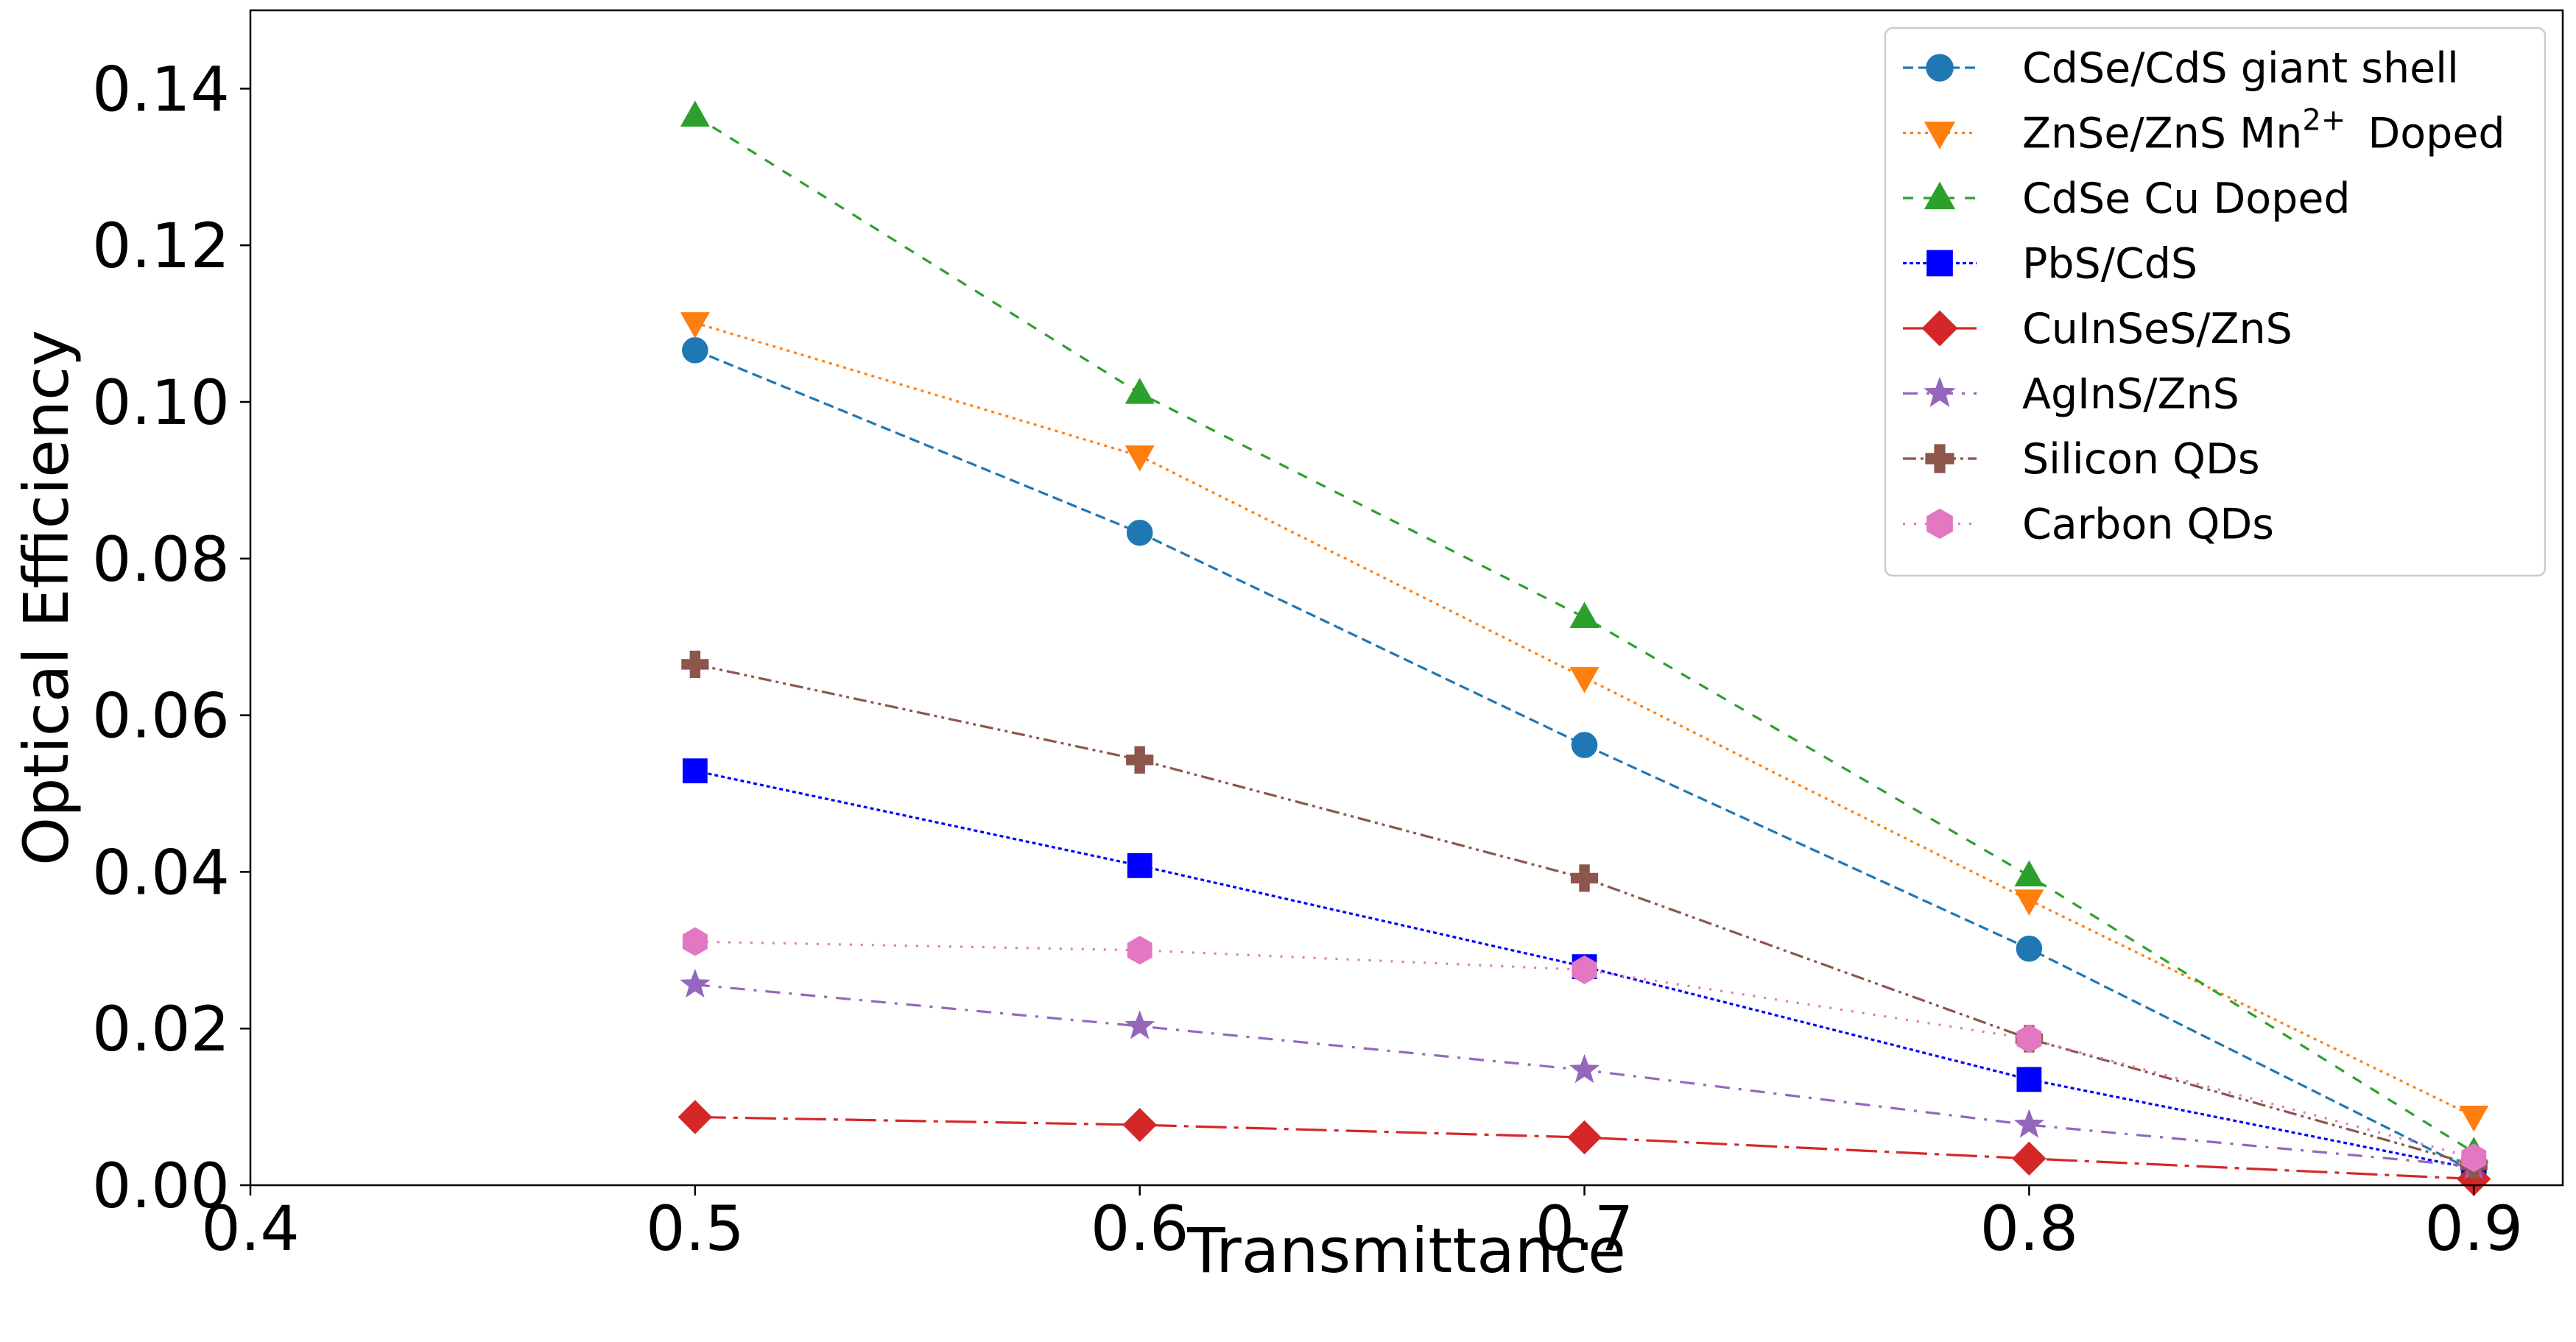 This screenshot has width=2576, height=1342. Describe the element at coordinates (2162, 134) in the screenshot. I see `legend-label-text: ZnSe/ZnS Mn` at that location.